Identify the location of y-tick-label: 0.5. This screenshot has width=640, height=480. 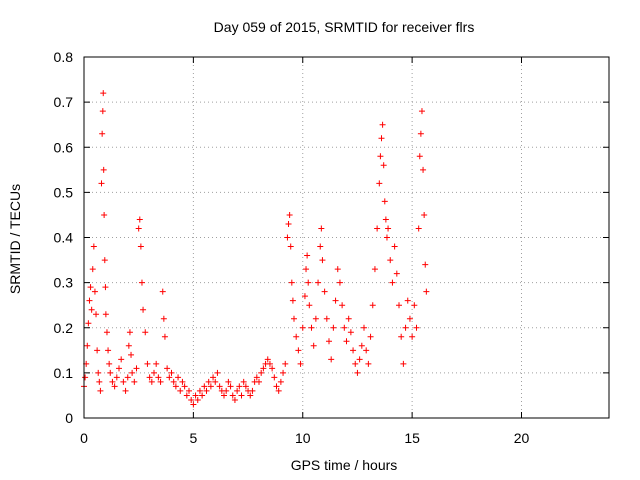
(64, 192).